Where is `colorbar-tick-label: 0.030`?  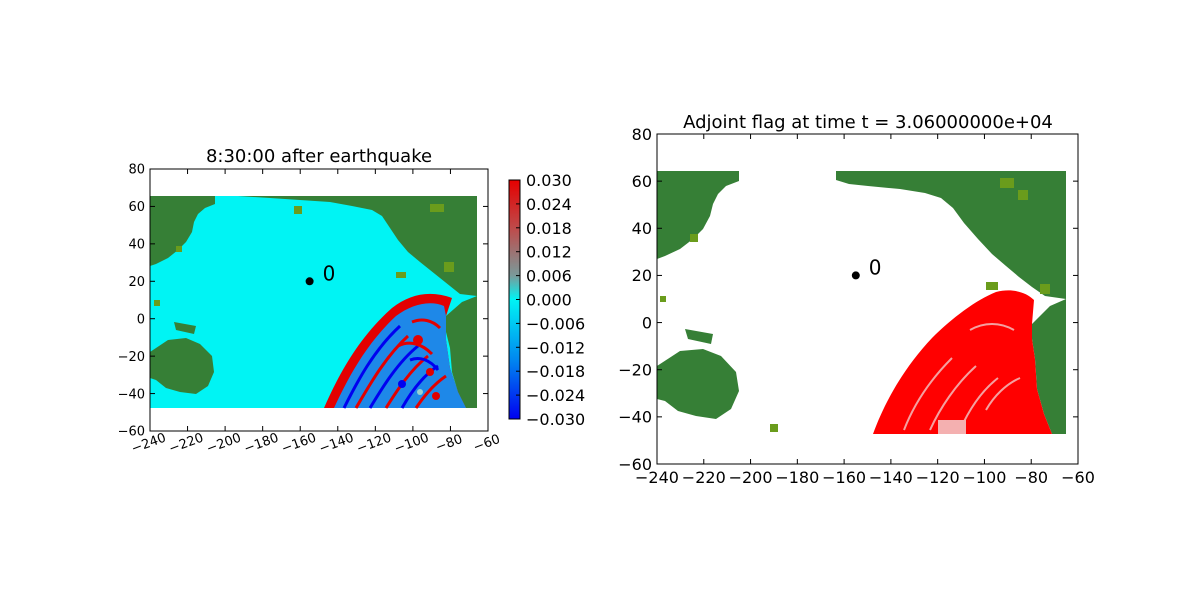
colorbar-tick-label: 0.030 is located at coordinates (549, 180).